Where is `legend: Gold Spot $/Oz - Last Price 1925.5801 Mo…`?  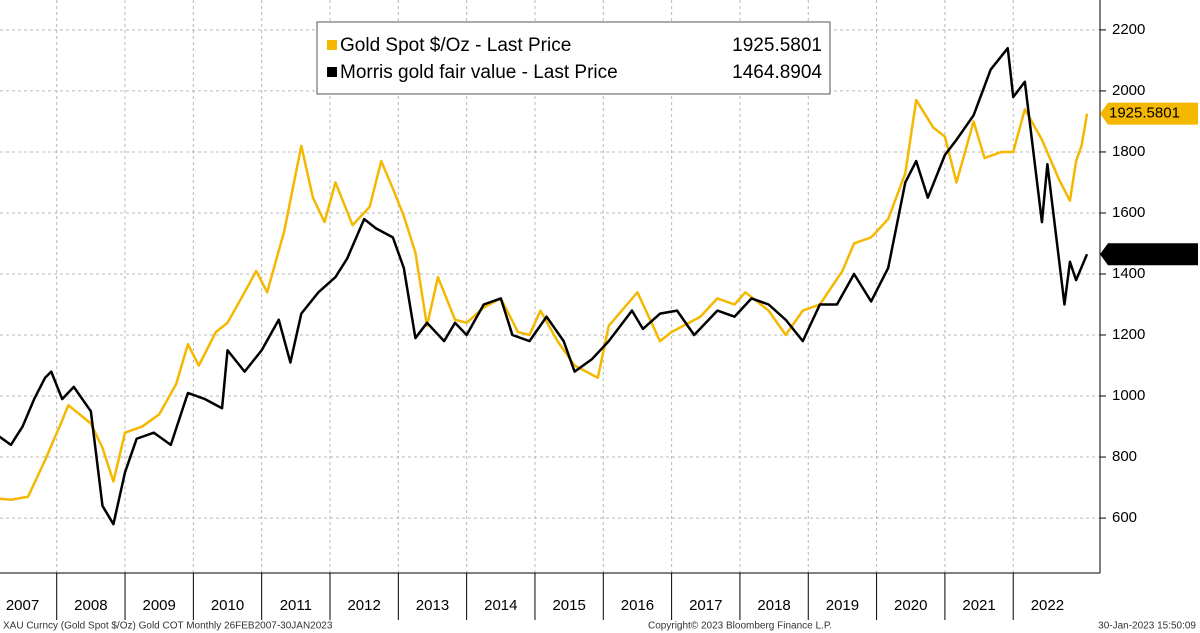 legend: Gold Spot $/Oz - Last Price 1925.5801 Mo… is located at coordinates (573, 58).